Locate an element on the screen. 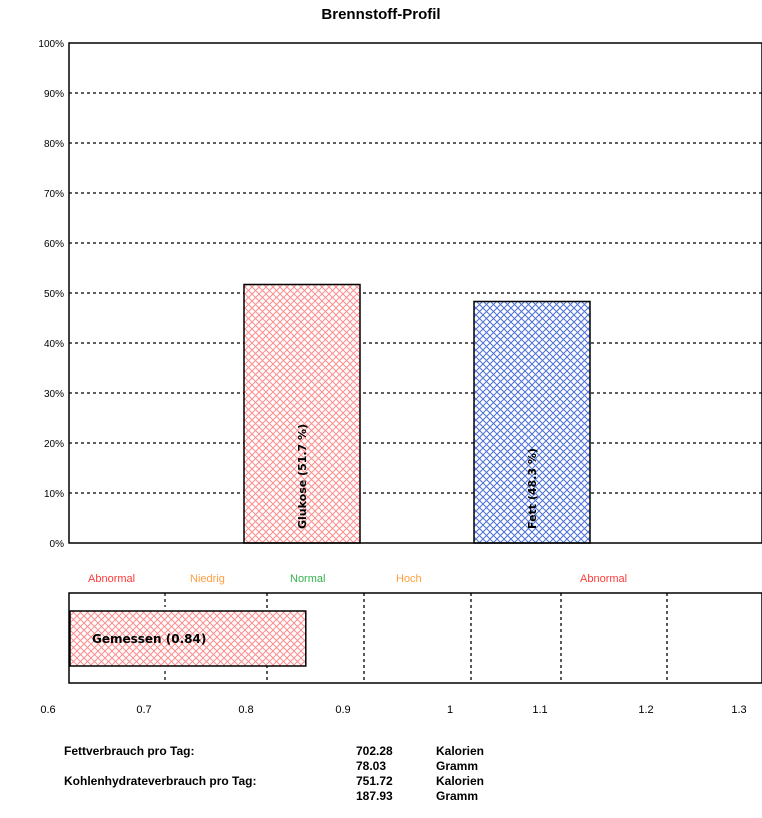 Image resolution: width=762 pixels, height=818 pixels. zone-label-niedrig: Niedrig is located at coordinates (207, 579).